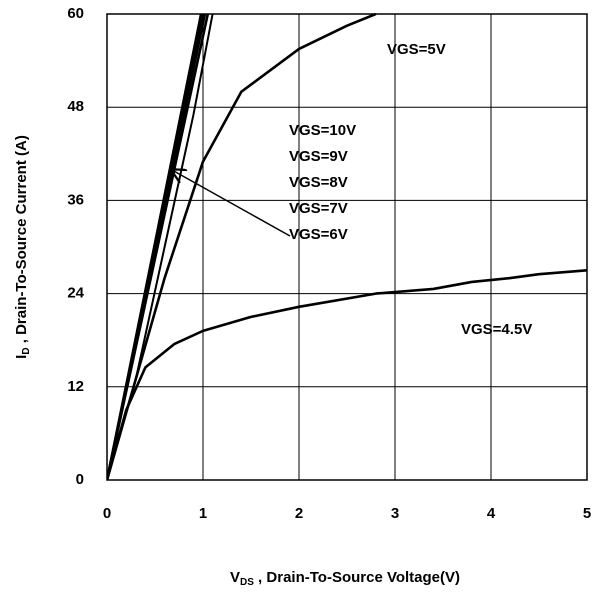 This screenshot has height=600, width=595. What do you see at coordinates (318, 182) in the screenshot?
I see `series-label: VGS=8V` at bounding box center [318, 182].